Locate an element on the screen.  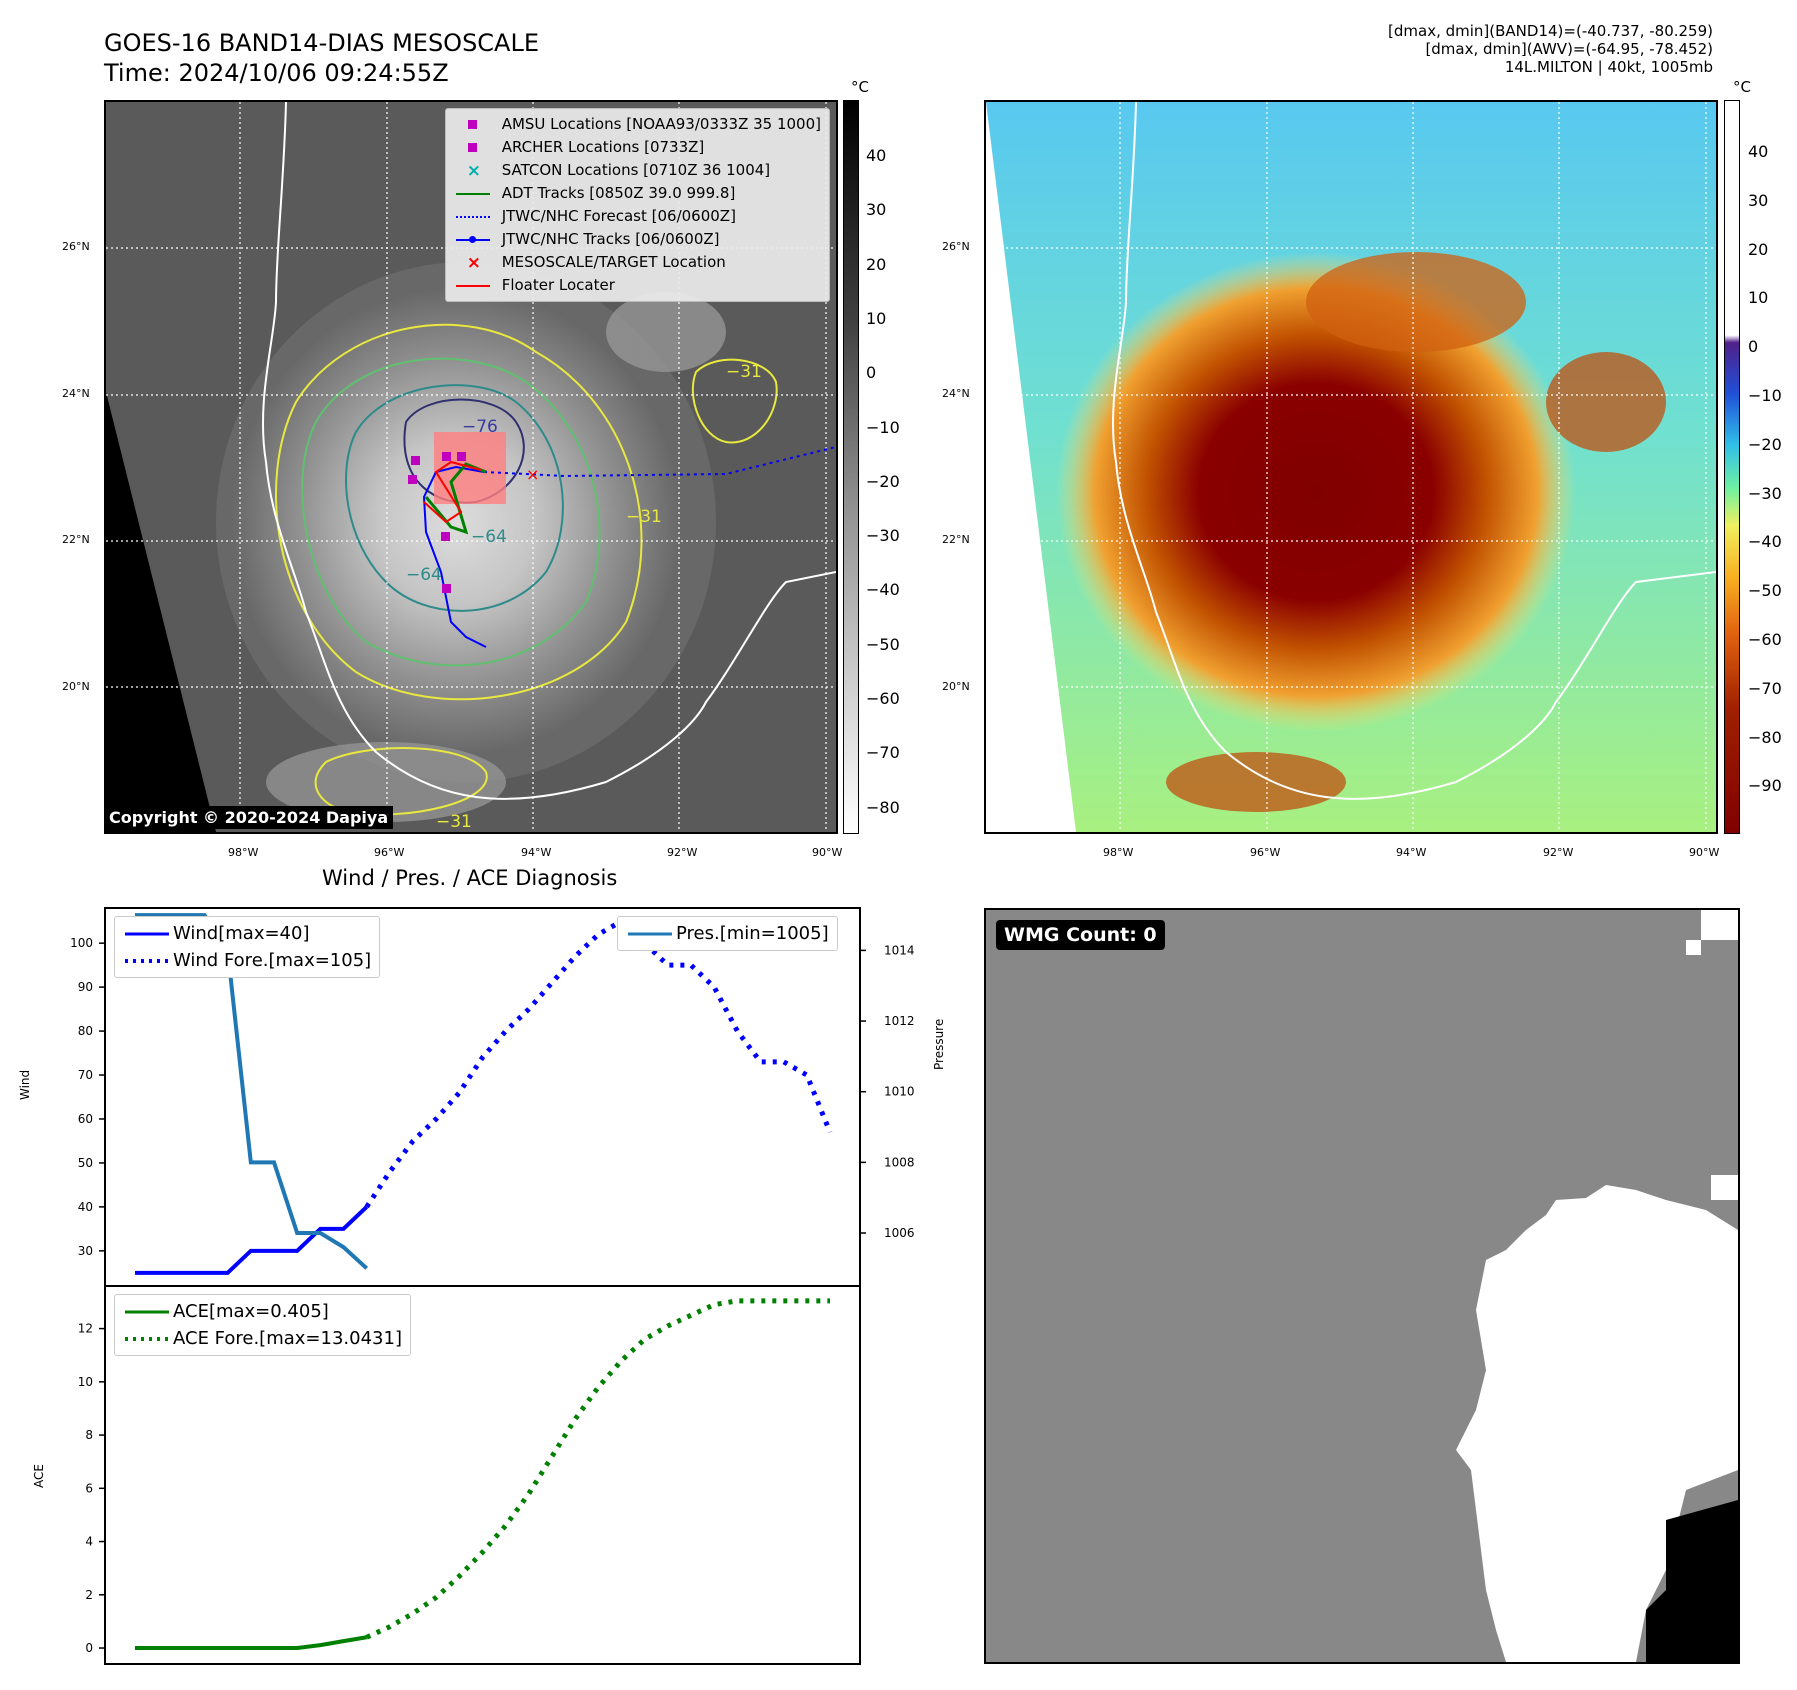
coastline is located at coordinates (549, 451).